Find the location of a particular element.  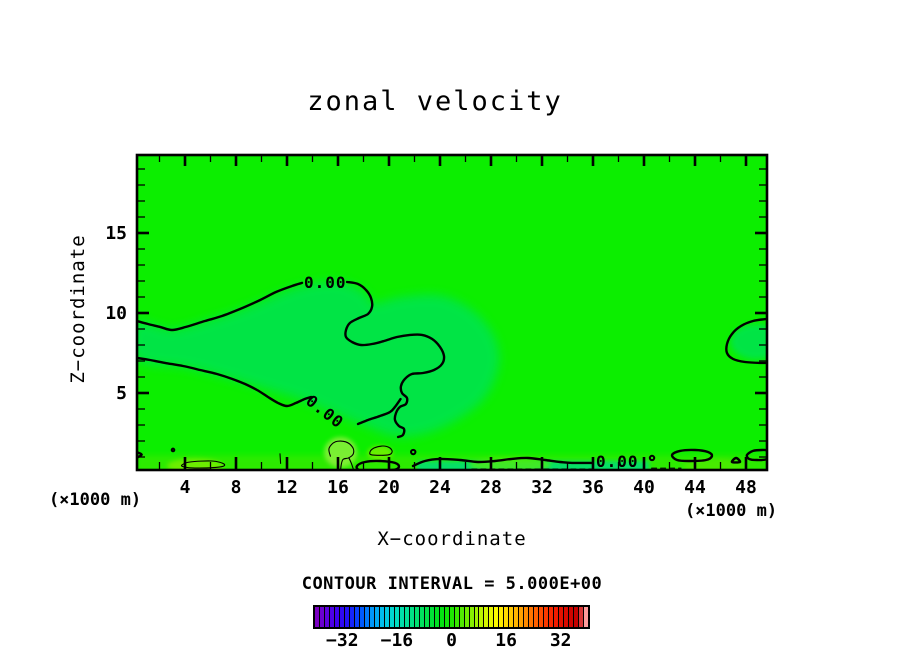

x-tick-label-44: 44 is located at coordinates (695, 487).